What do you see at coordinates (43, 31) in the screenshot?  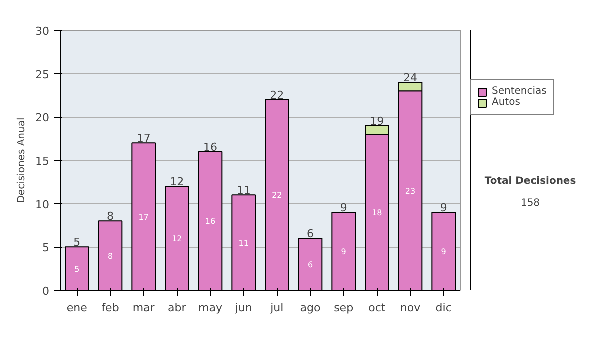 I see `y-tick-label: 30` at bounding box center [43, 31].